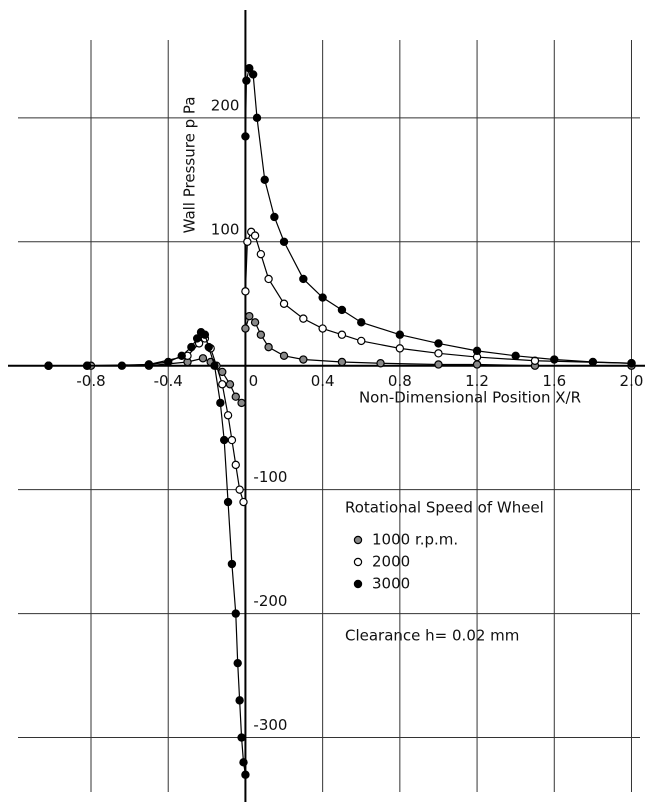 Image resolution: width=645 pixels, height=804 pixels. Describe the element at coordinates (190, 165) in the screenshot. I see `y-axis-label: Wall Pressure p Pa` at that location.